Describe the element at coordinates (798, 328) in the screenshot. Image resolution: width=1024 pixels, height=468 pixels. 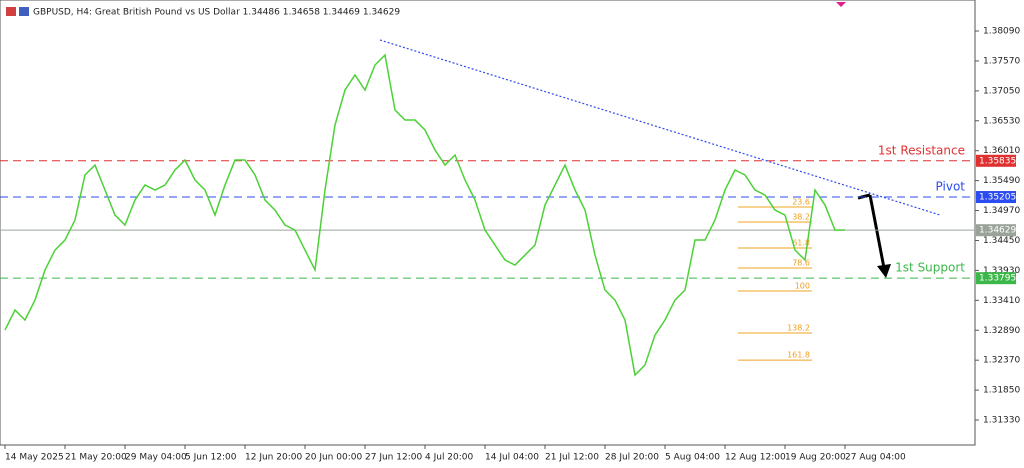
I see `fib-label: 138.2` at that location.